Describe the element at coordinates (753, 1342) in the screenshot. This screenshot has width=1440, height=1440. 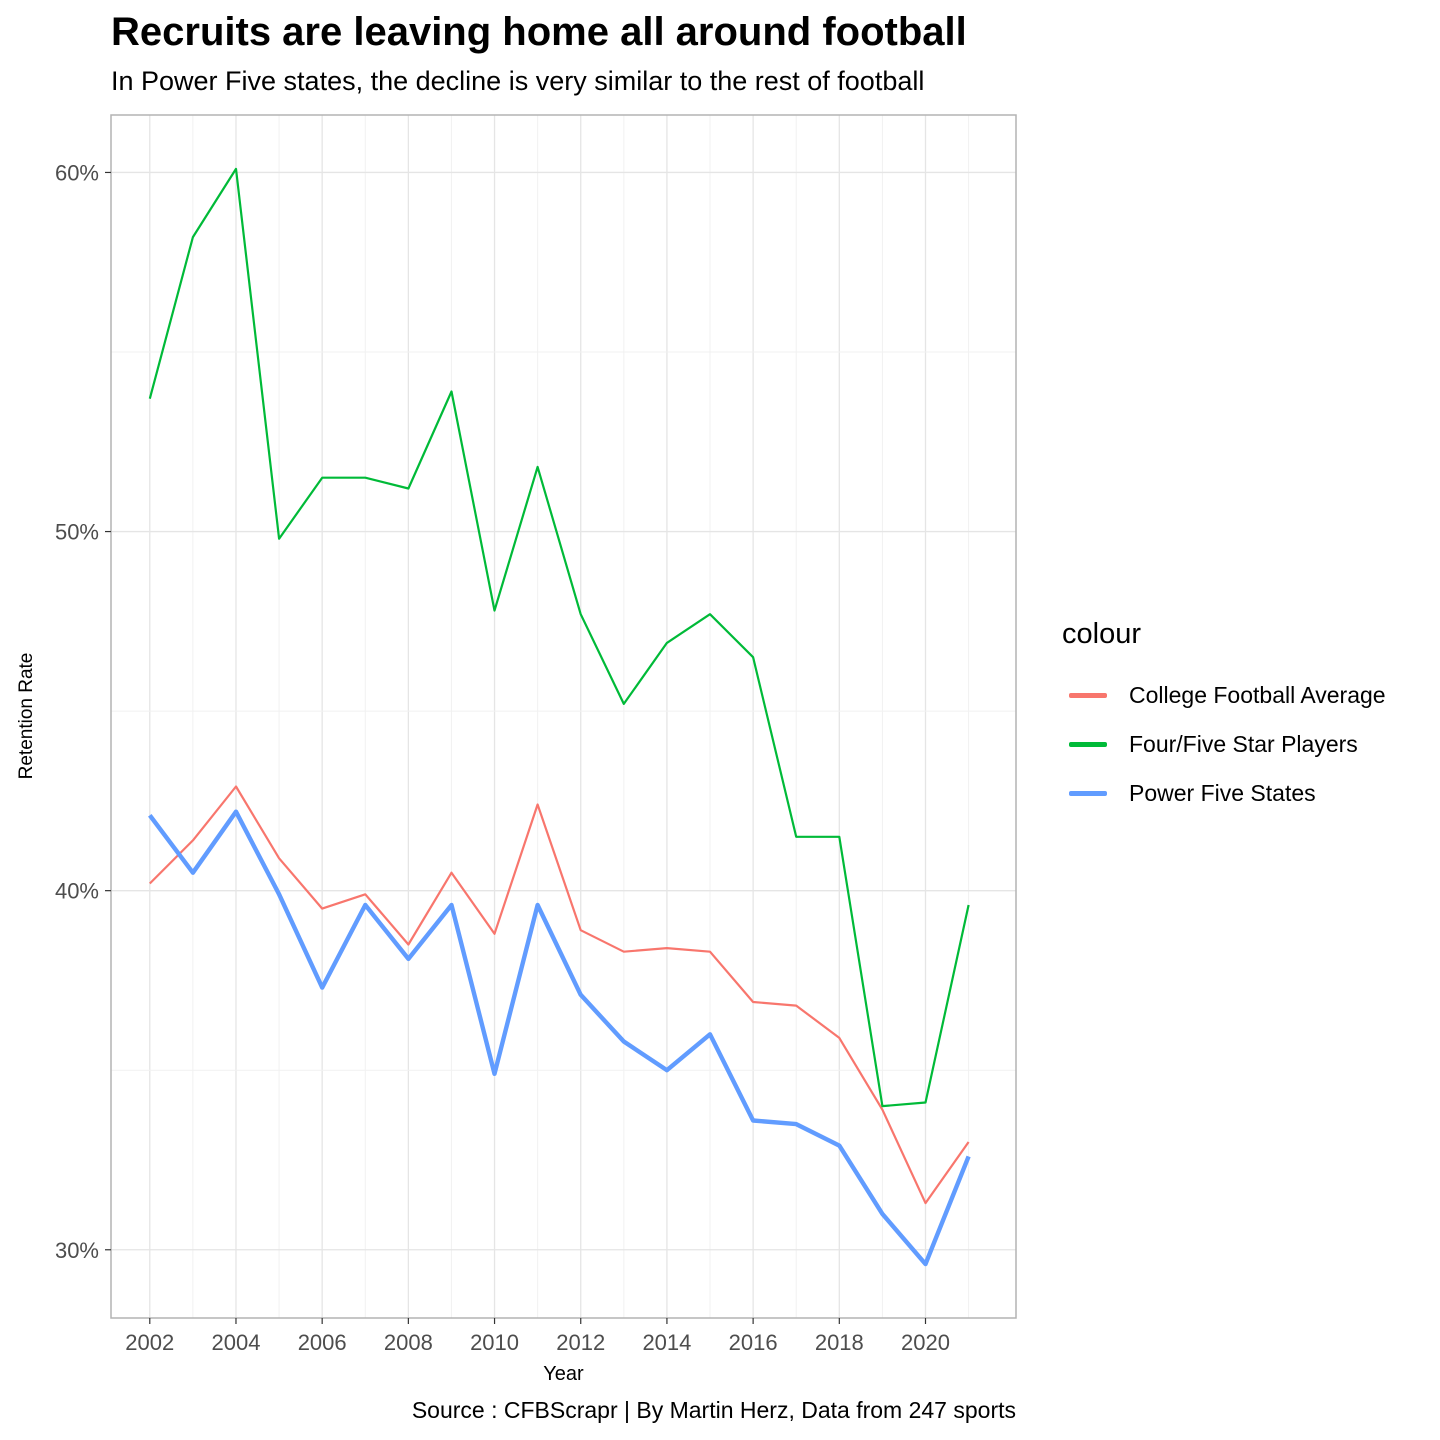
I see `x-tick-label: 2016` at that location.